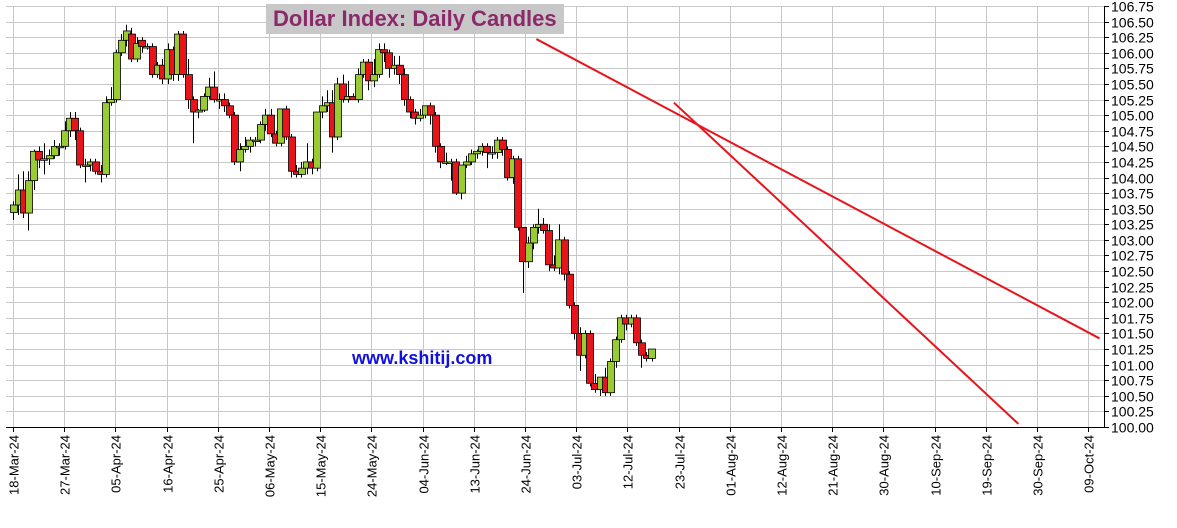 This screenshot has width=1177, height=528. Describe the element at coordinates (1132, 116) in the screenshot. I see `y-tick-label: 105.00` at that location.